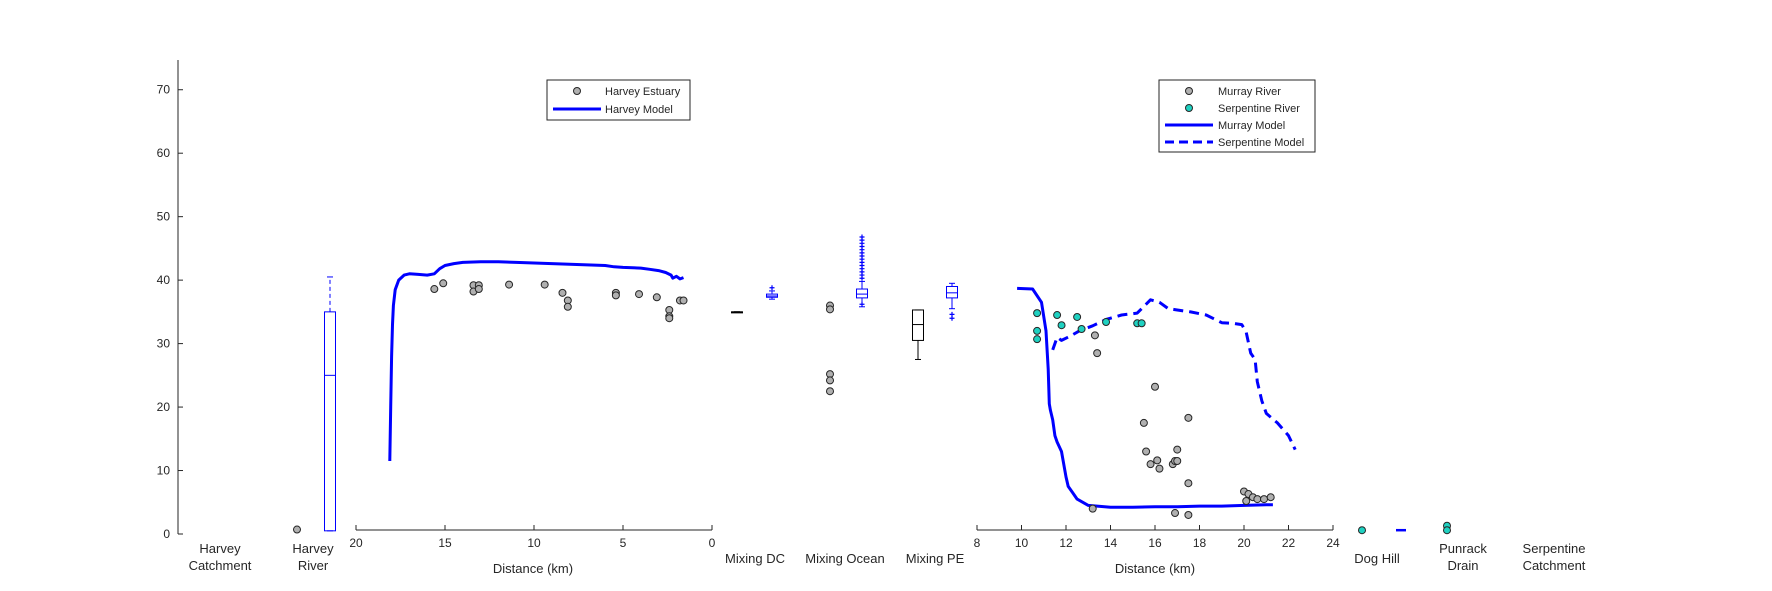  I want to click on y-tick-label: 10, so click(164, 471).